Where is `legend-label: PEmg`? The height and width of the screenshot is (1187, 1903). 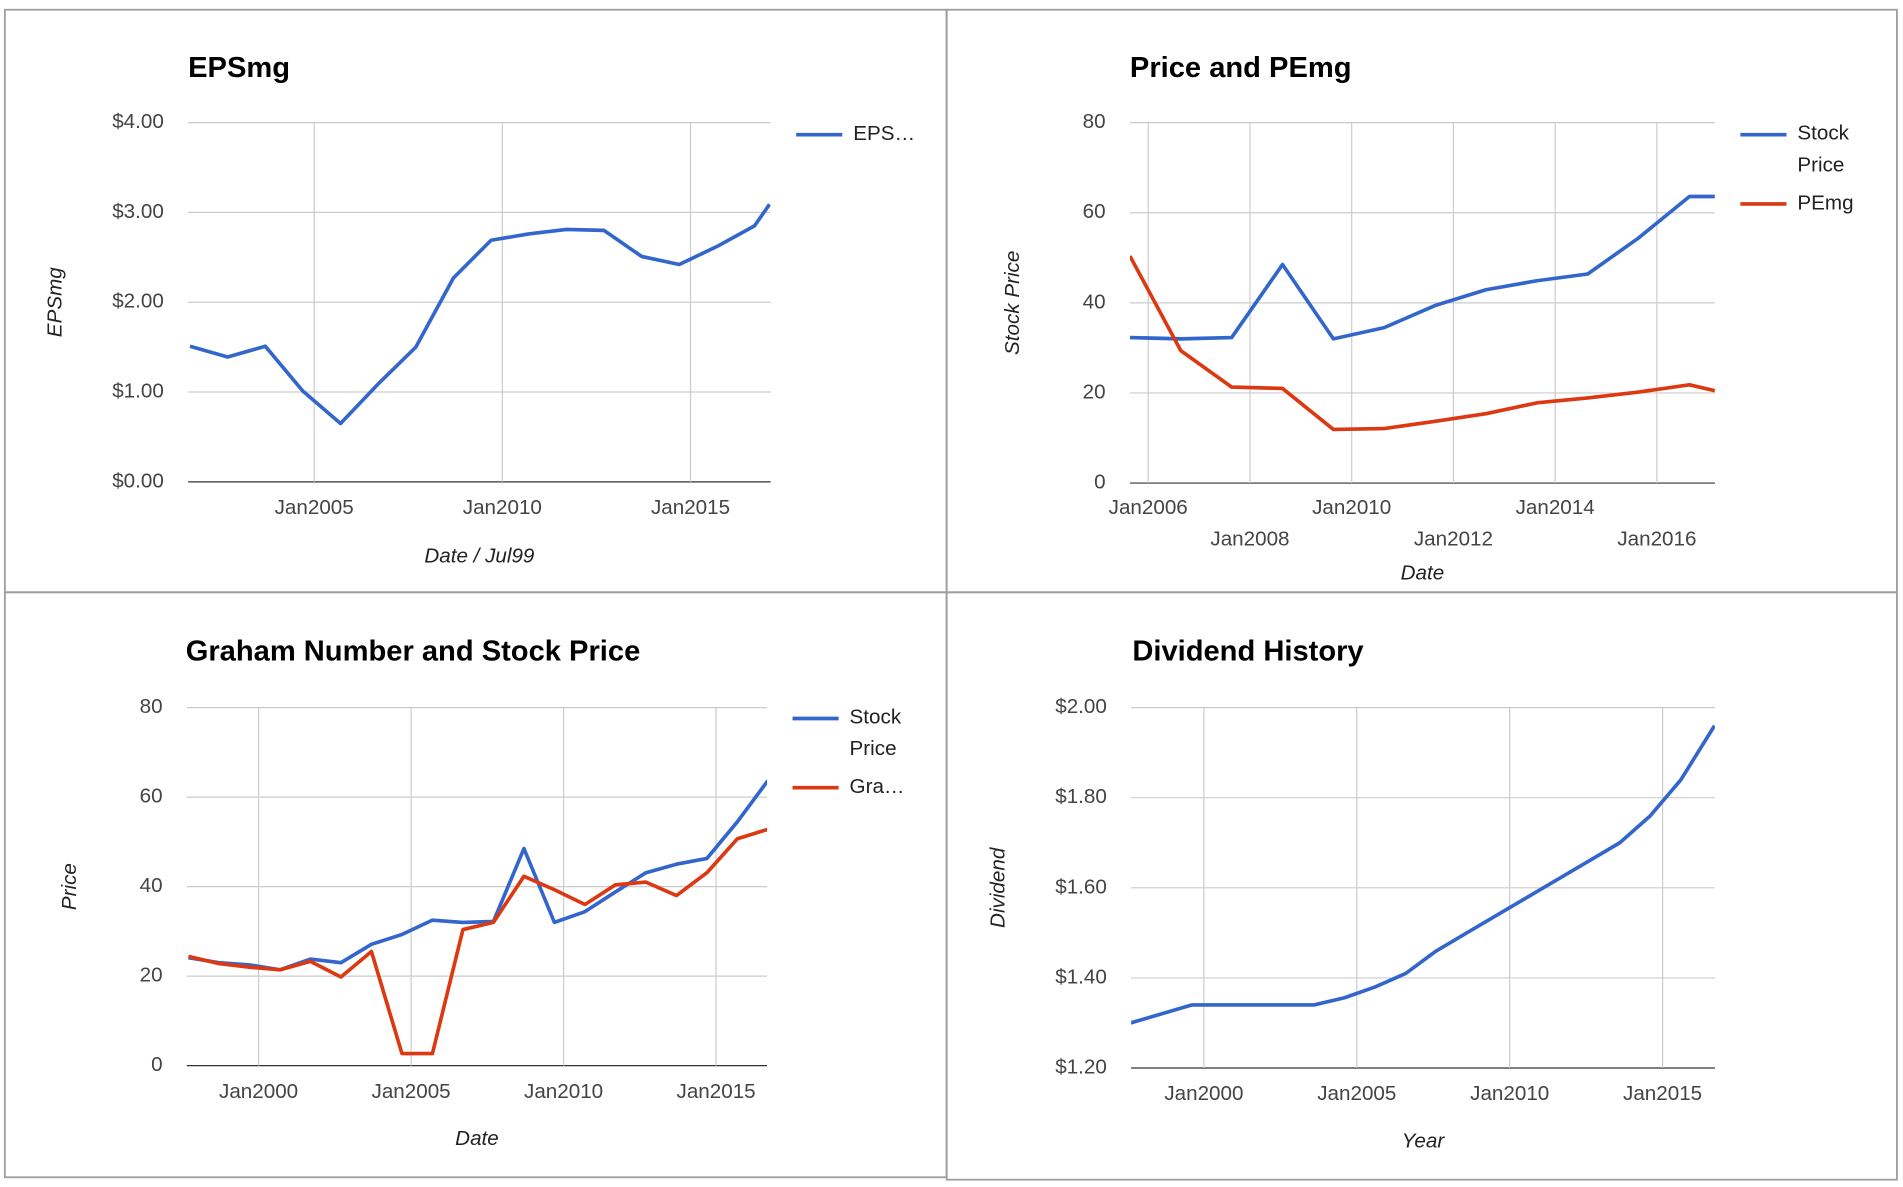 legend-label: PEmg is located at coordinates (1825, 202).